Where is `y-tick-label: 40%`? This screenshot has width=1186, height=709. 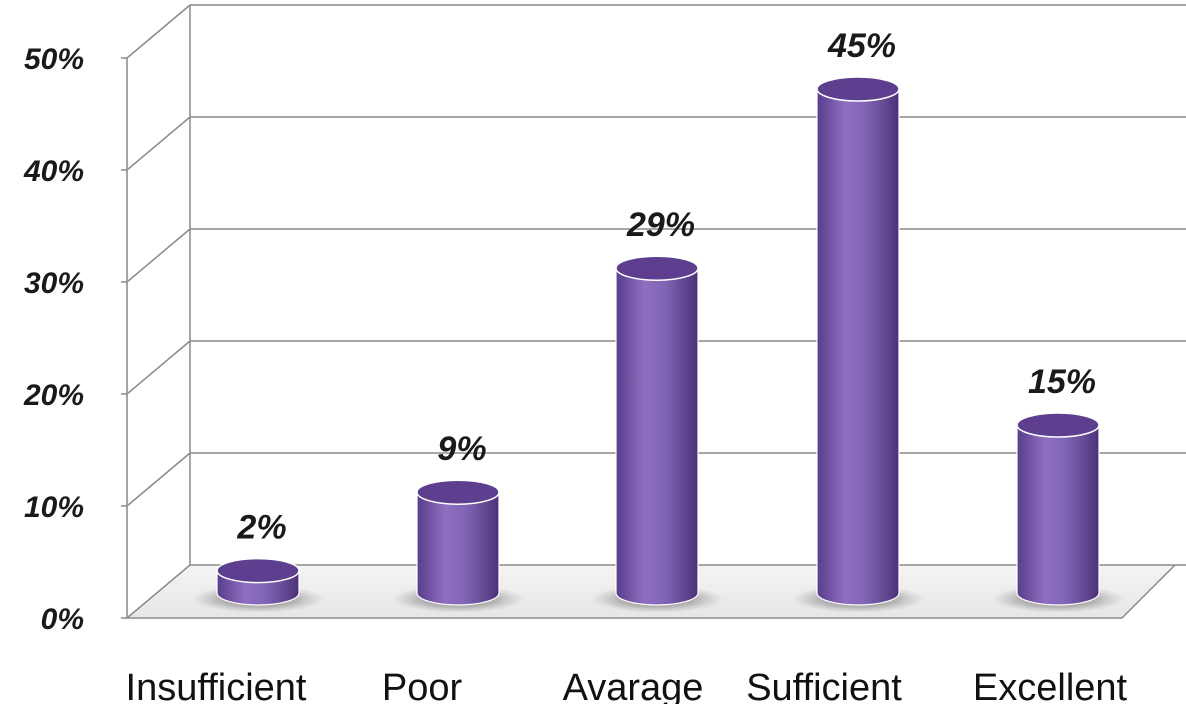 y-tick-label: 40% is located at coordinates (53, 171).